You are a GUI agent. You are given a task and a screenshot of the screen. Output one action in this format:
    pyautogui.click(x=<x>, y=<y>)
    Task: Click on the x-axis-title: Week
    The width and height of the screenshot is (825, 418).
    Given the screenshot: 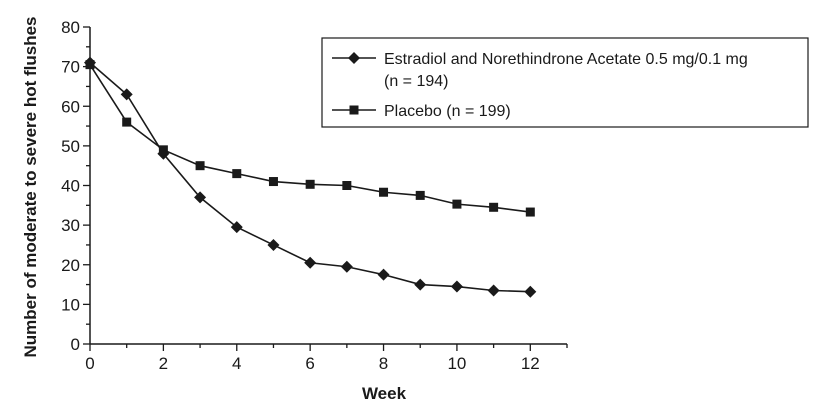 What is the action you would take?
    pyautogui.click(x=384, y=393)
    